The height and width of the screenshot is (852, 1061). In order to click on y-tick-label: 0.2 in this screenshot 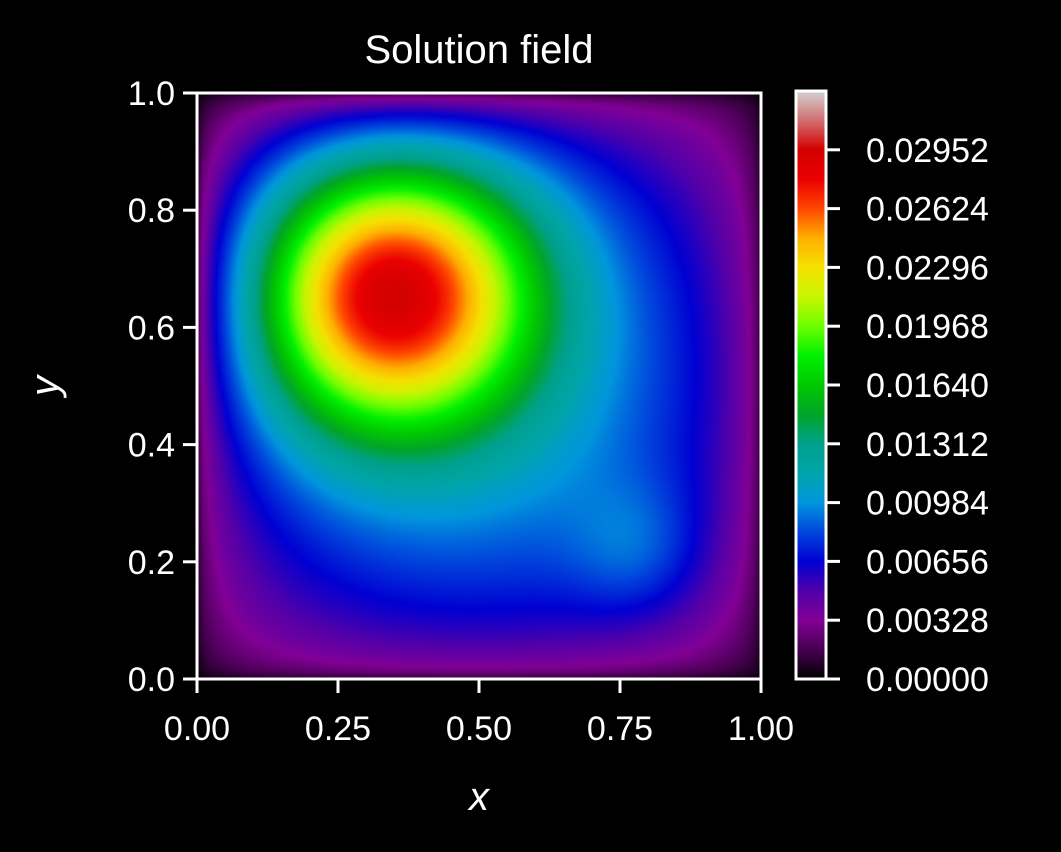, I will do `click(151, 563)`.